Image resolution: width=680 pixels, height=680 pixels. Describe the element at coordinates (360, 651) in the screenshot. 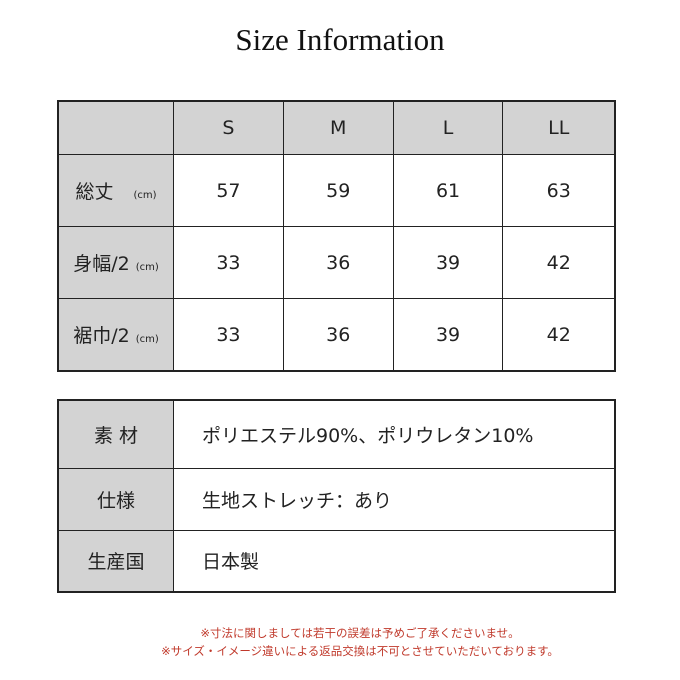

I see `note-returns: ※サイズ・イメージ違いによる返品交換は不可とさせていただいております。` at that location.